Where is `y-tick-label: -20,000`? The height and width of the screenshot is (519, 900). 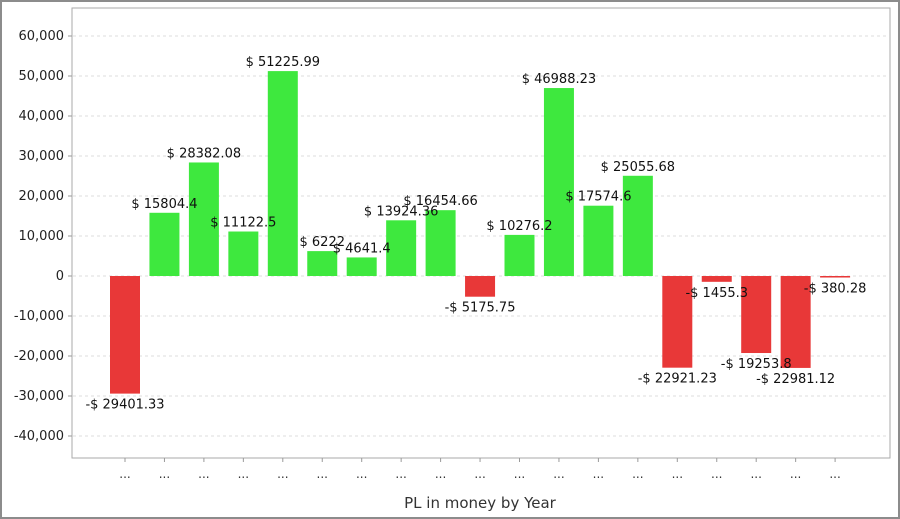
y-tick-label: -20,000 is located at coordinates (39, 356).